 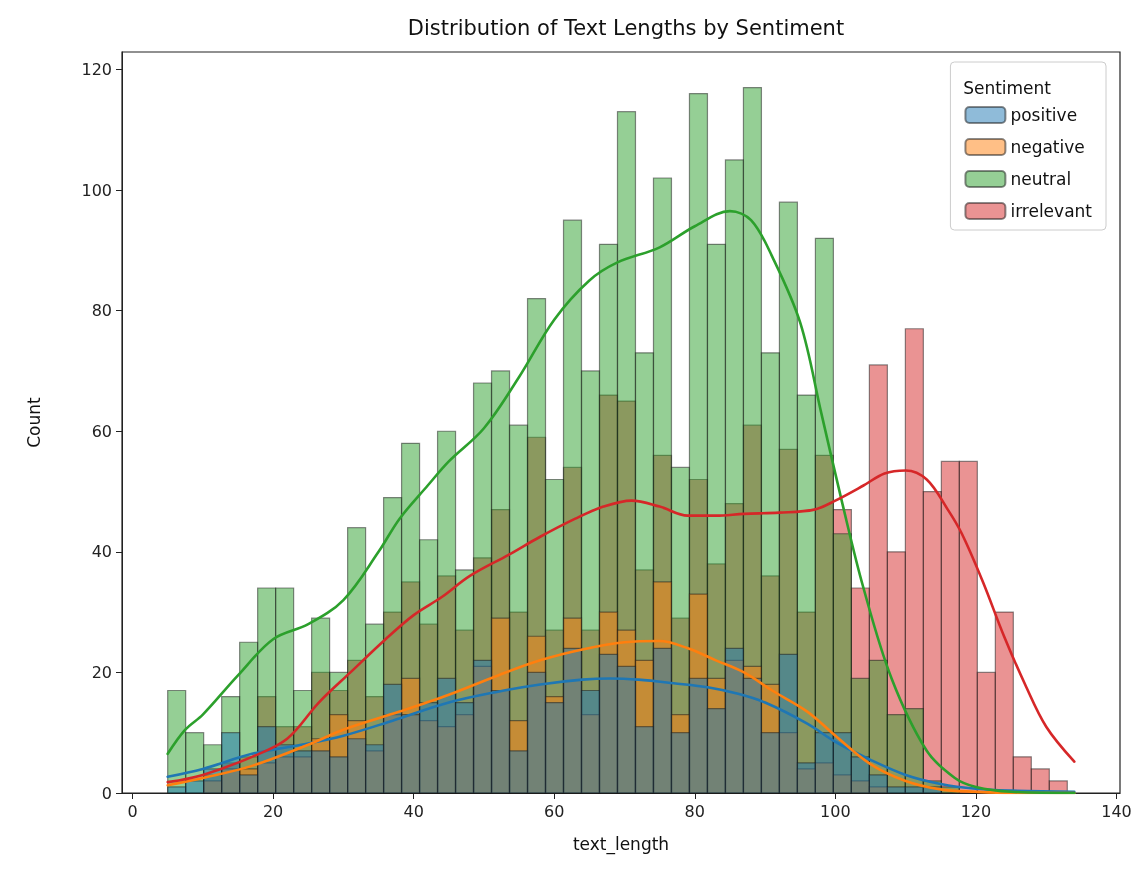 What do you see at coordinates (1007, 87) in the screenshot?
I see `legend-title: Sentiment` at bounding box center [1007, 87].